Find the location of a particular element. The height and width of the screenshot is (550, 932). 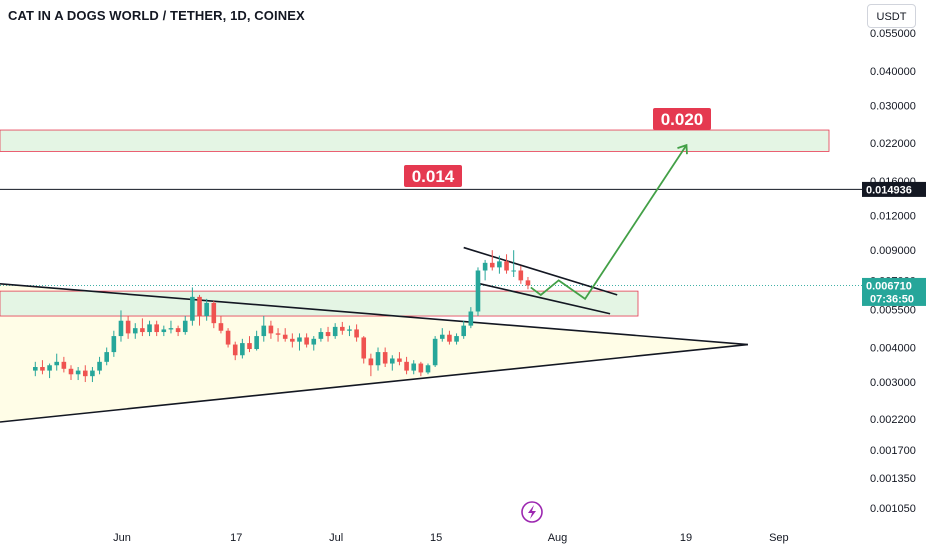

resistance-price-tag-bg is located at coordinates (894, 189).